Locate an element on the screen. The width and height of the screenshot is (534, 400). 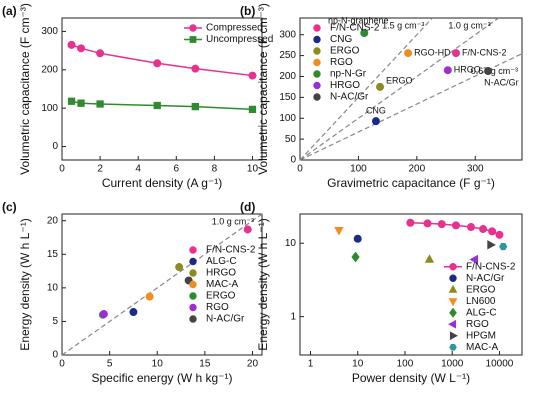
x-axis-label: Current density (A g⁻¹) is located at coordinates (162, 183).